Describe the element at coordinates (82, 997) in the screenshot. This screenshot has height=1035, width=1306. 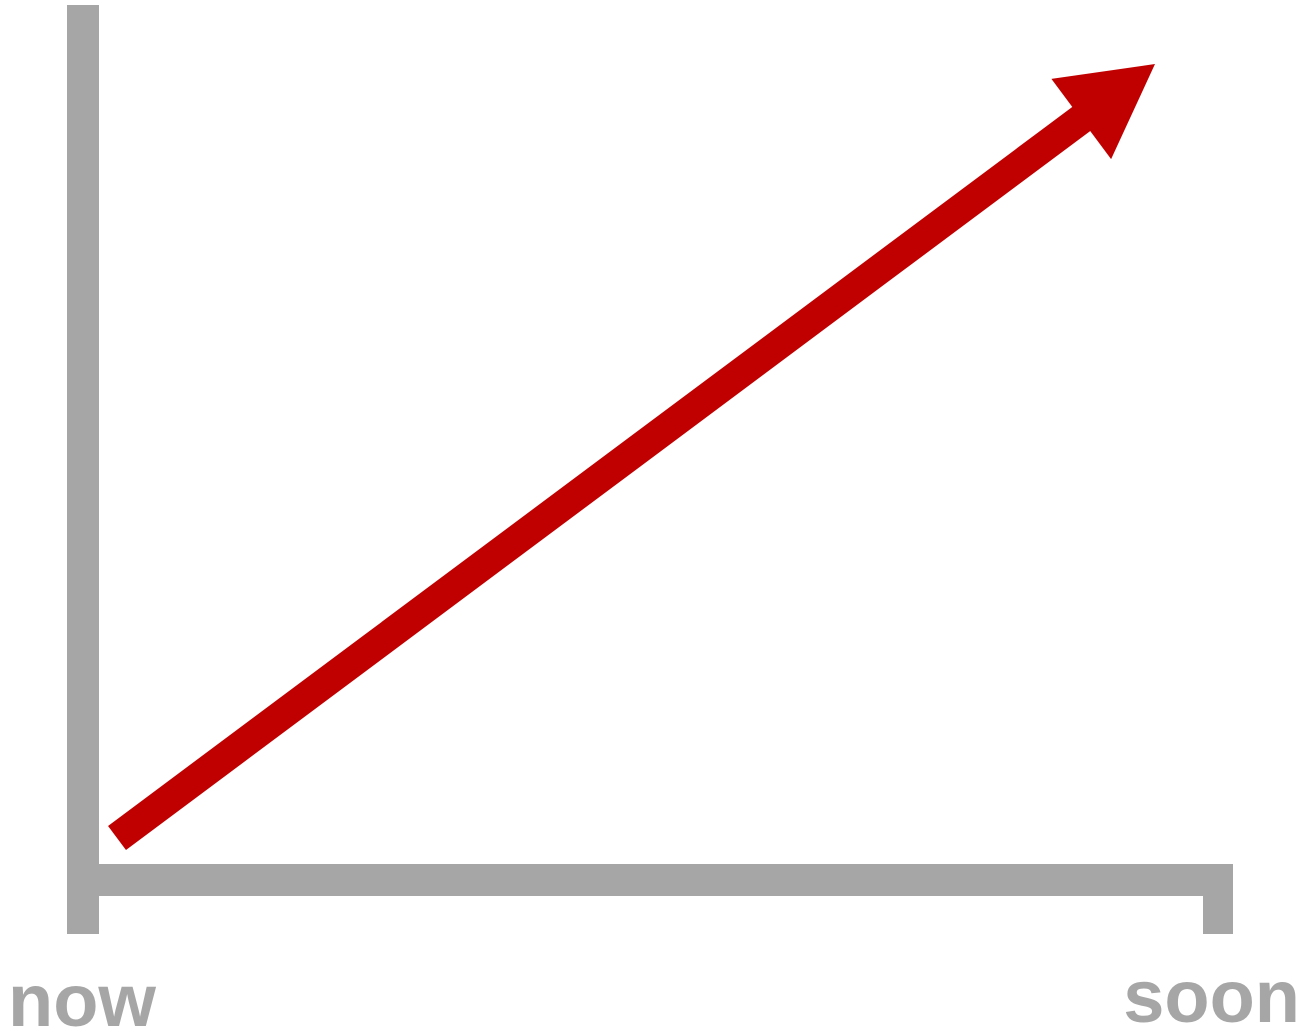
I see `x-tick-label-start: now` at that location.